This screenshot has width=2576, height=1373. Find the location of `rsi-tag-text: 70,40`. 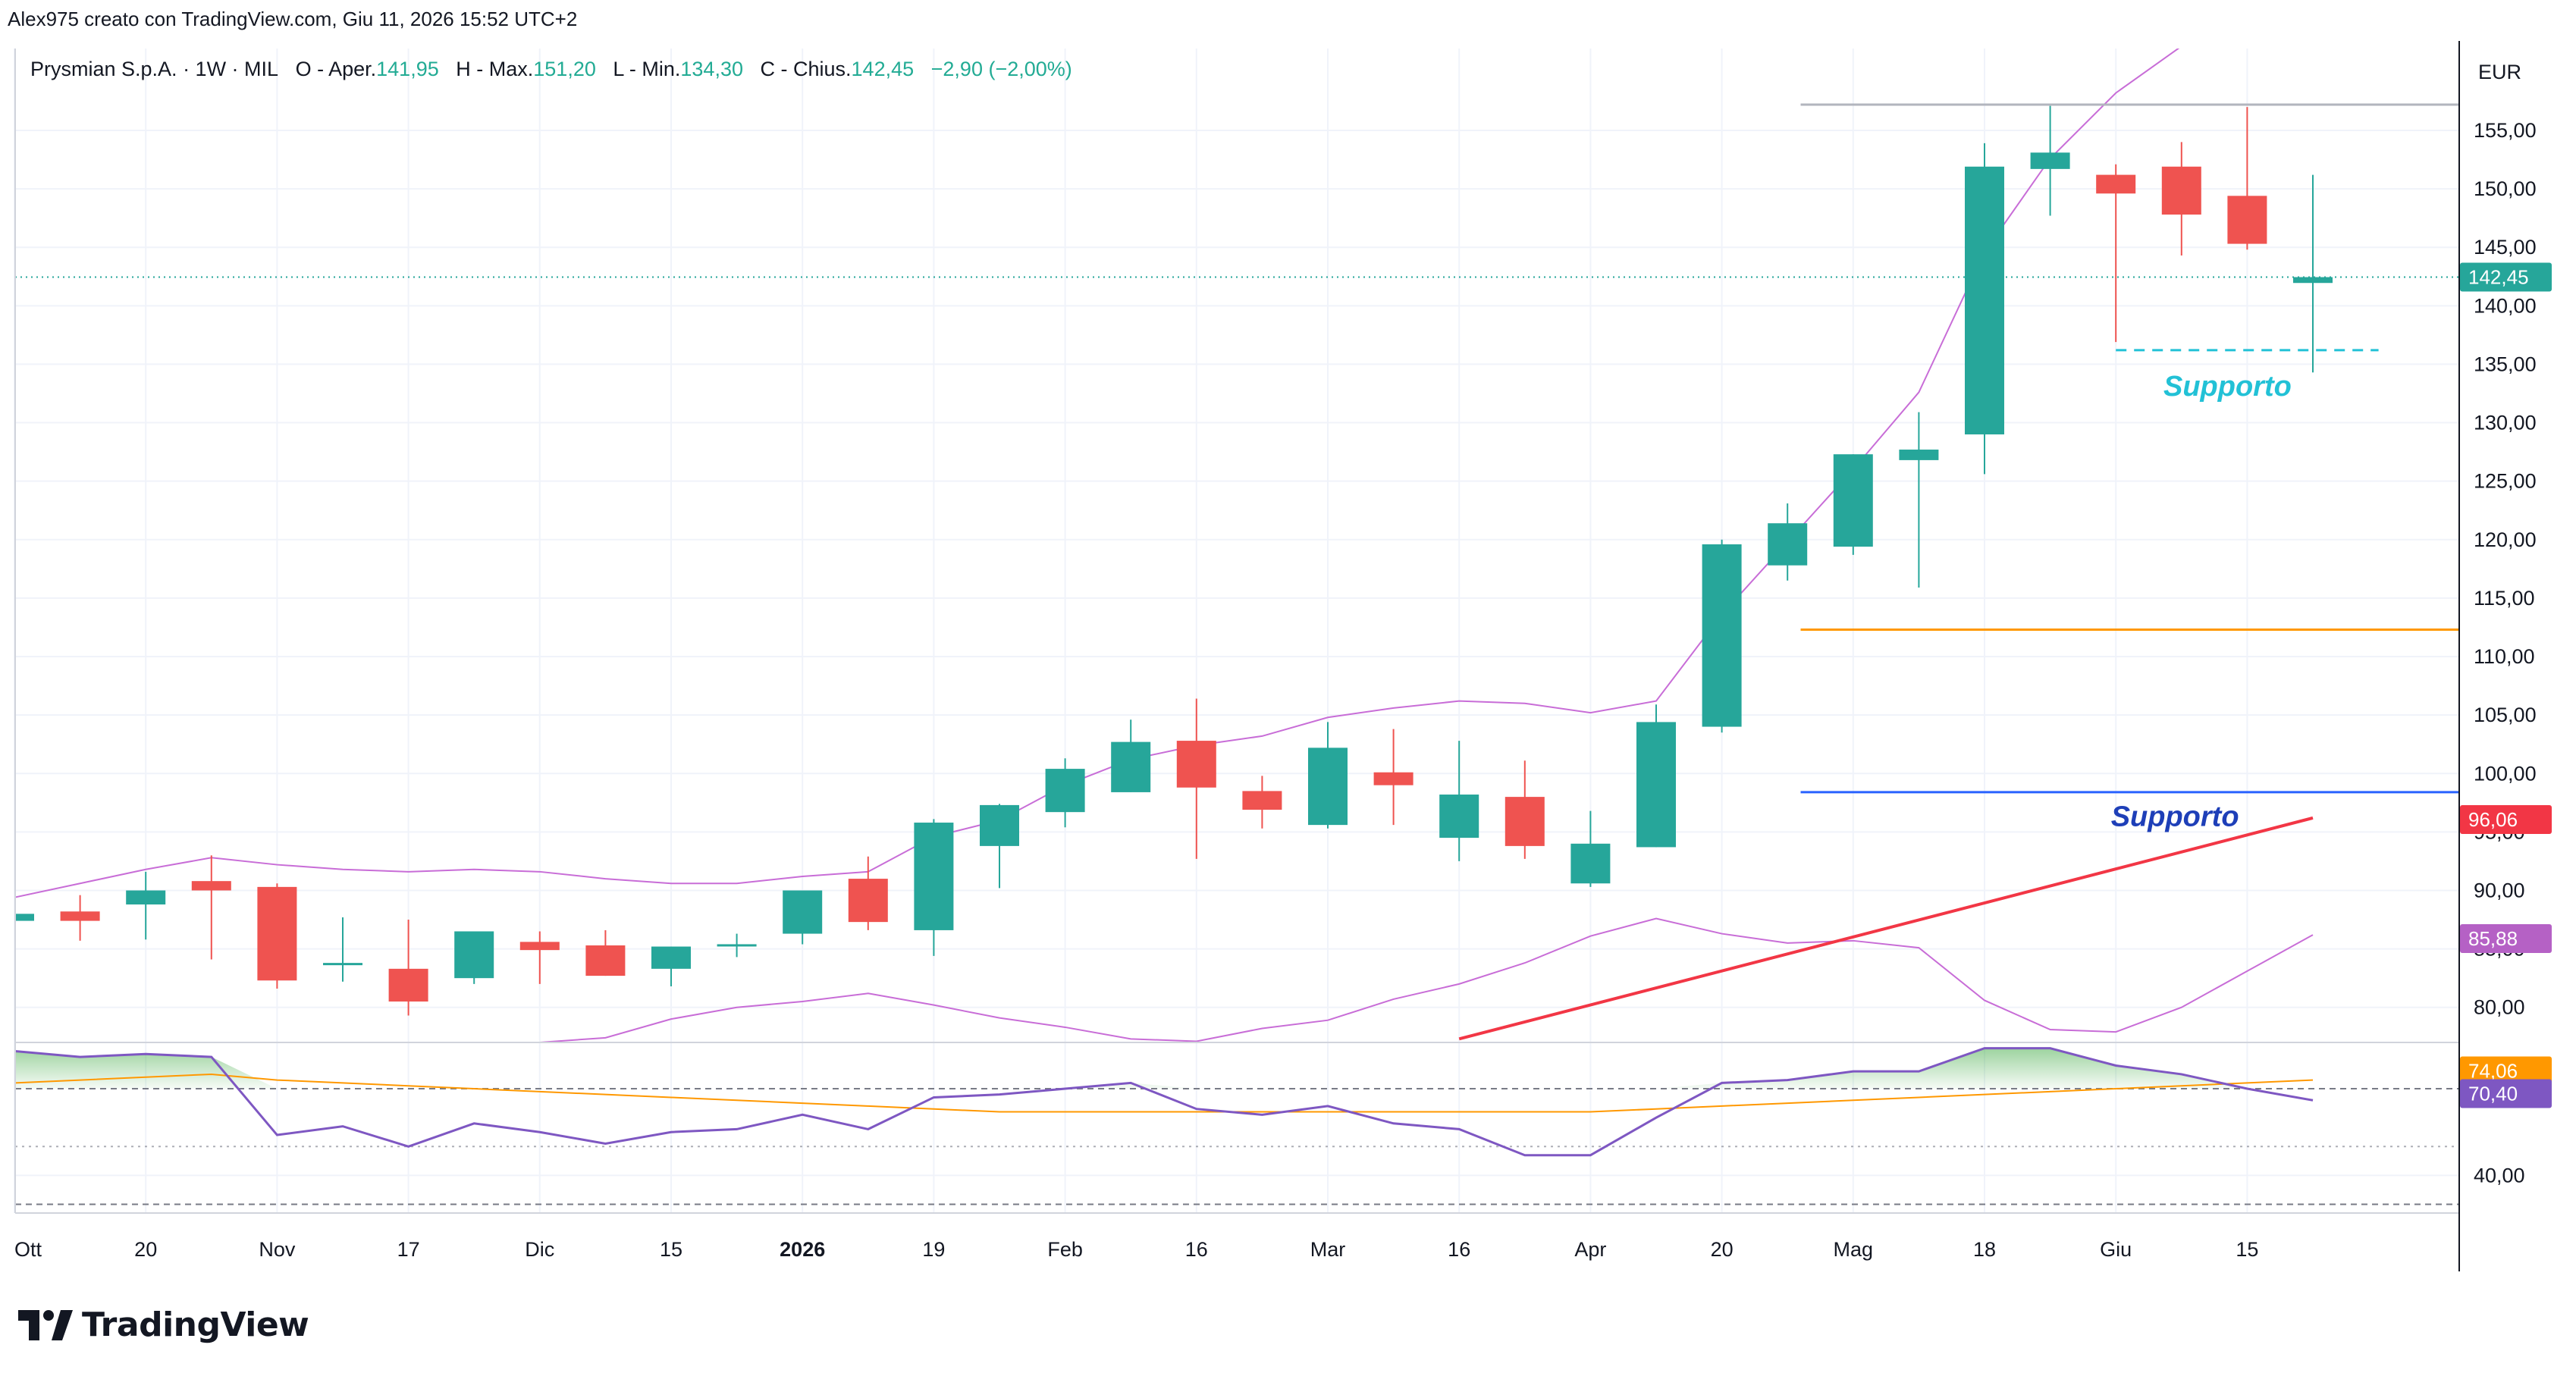

rsi-tag-text: 70,40 is located at coordinates (2493, 1093).